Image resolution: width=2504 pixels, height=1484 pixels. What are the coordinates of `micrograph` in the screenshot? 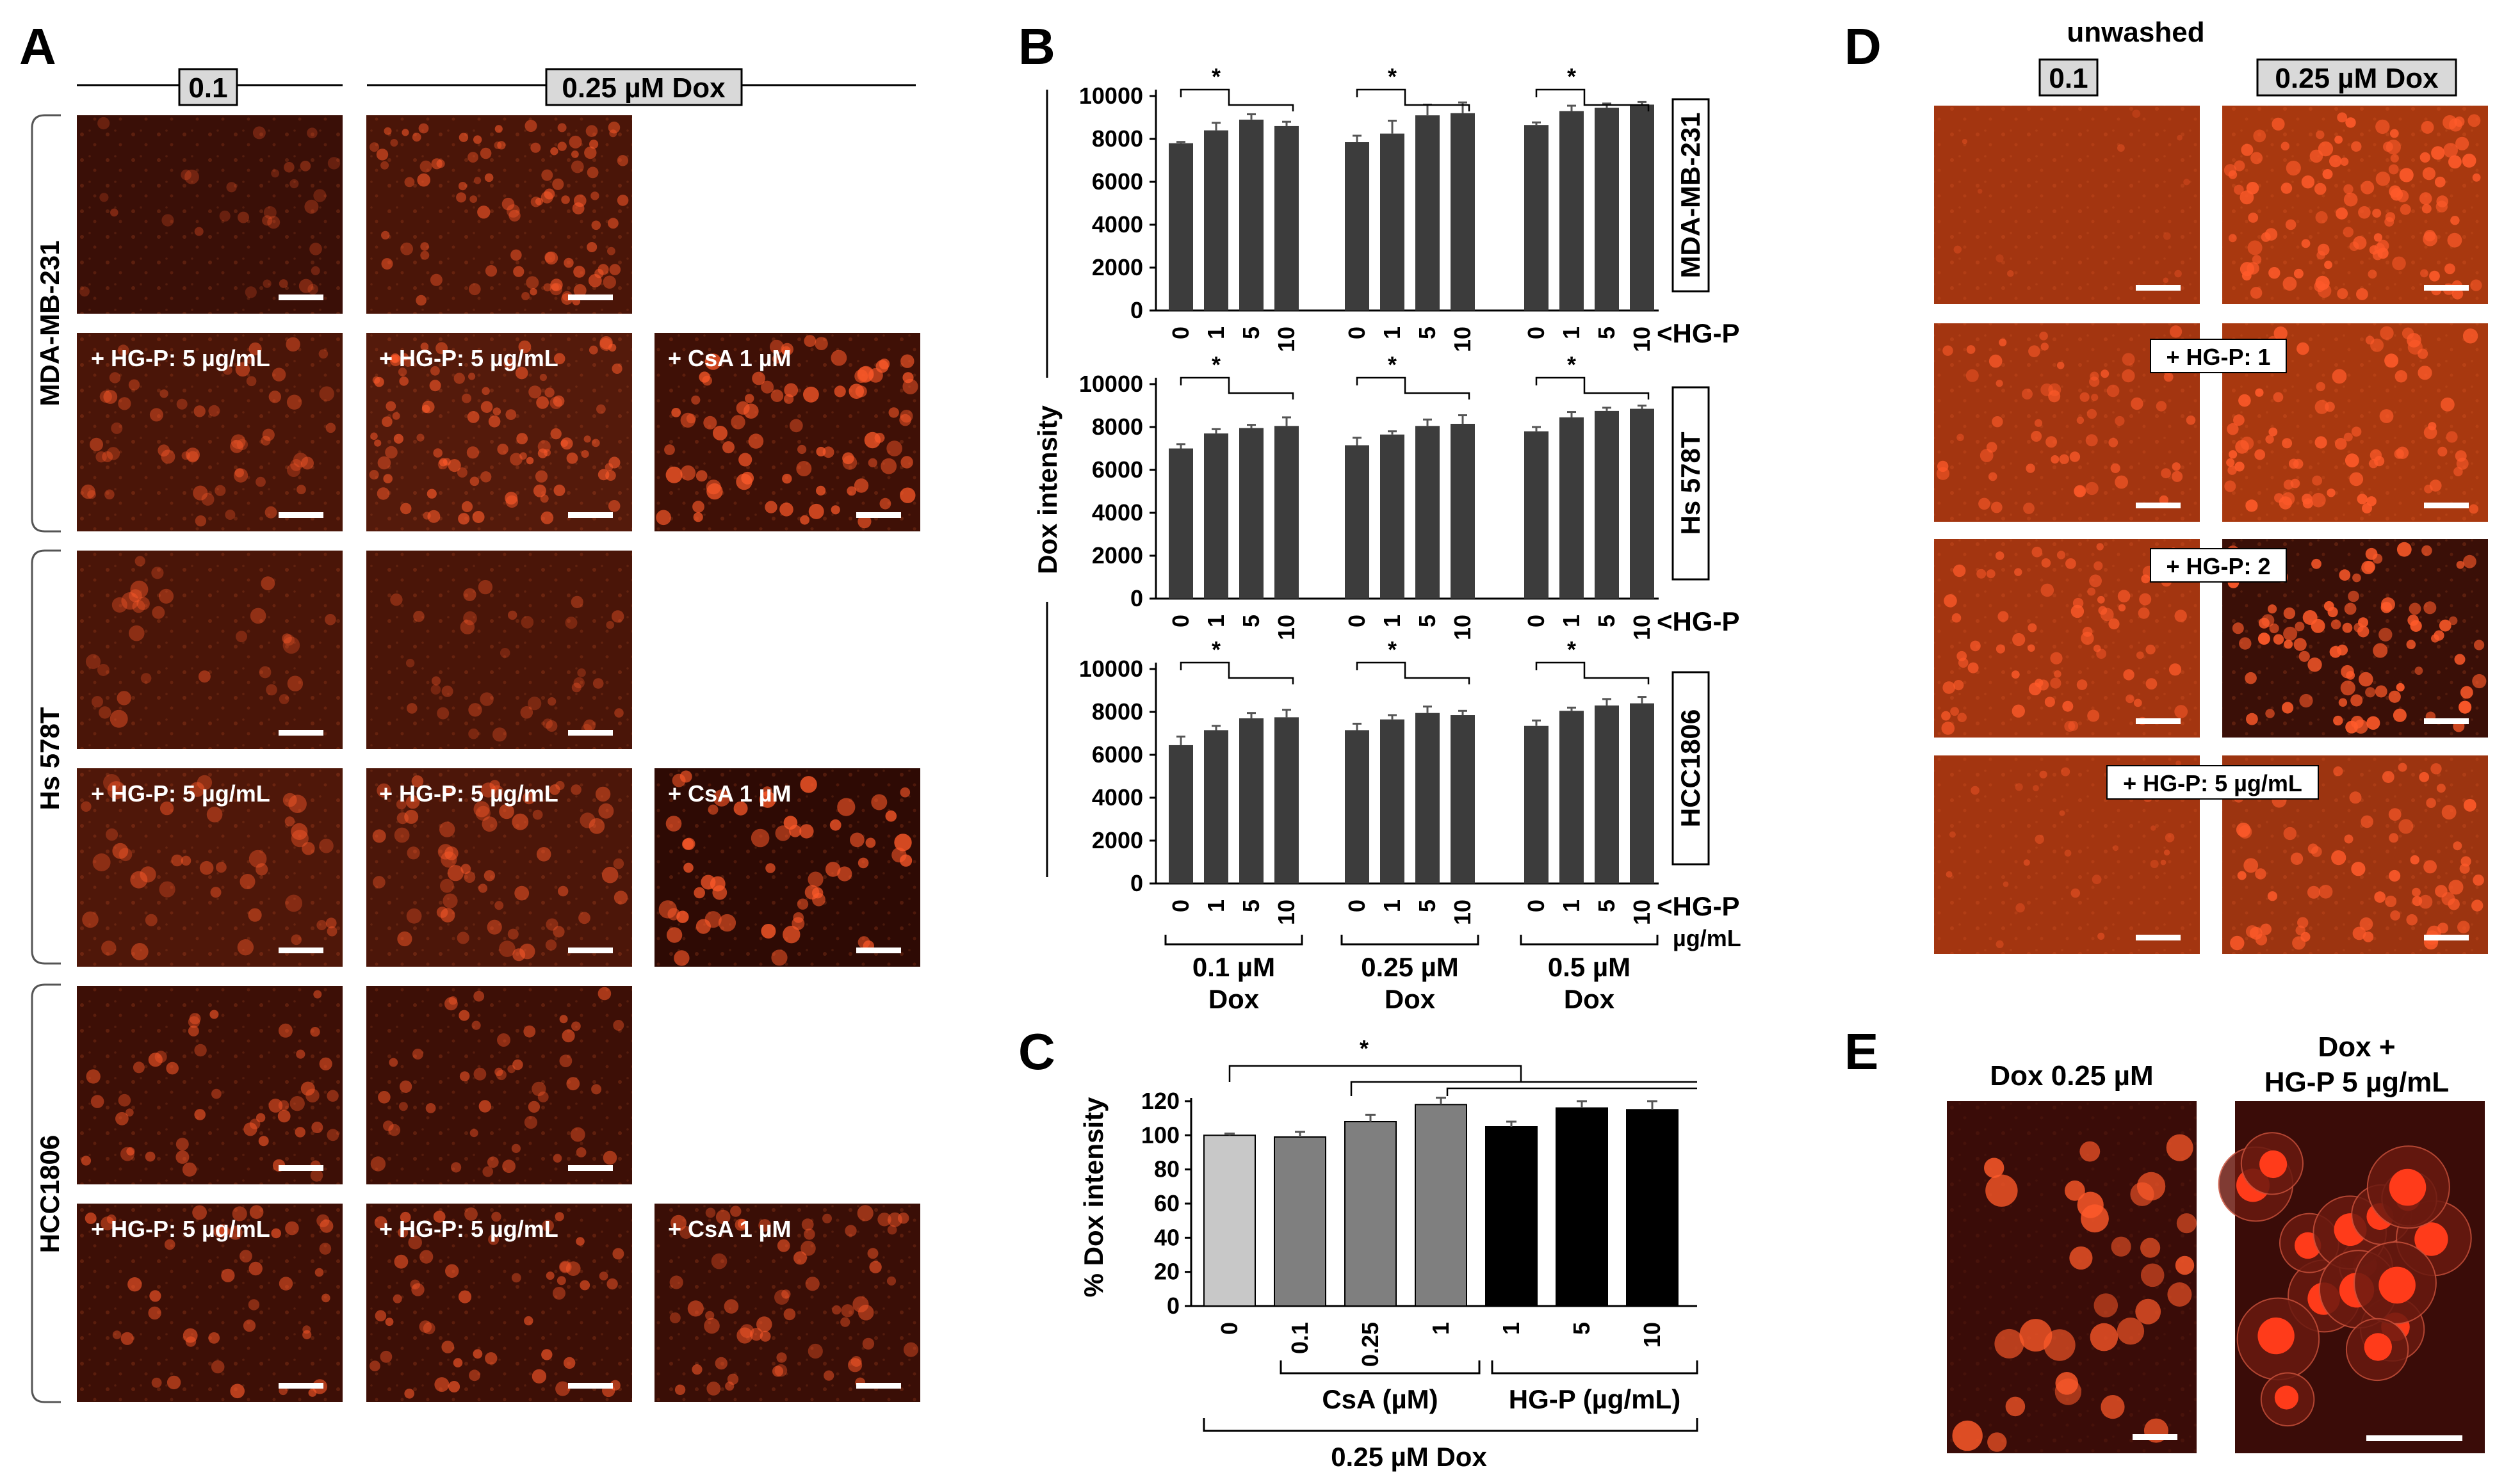 It's located at (2072, 1277).